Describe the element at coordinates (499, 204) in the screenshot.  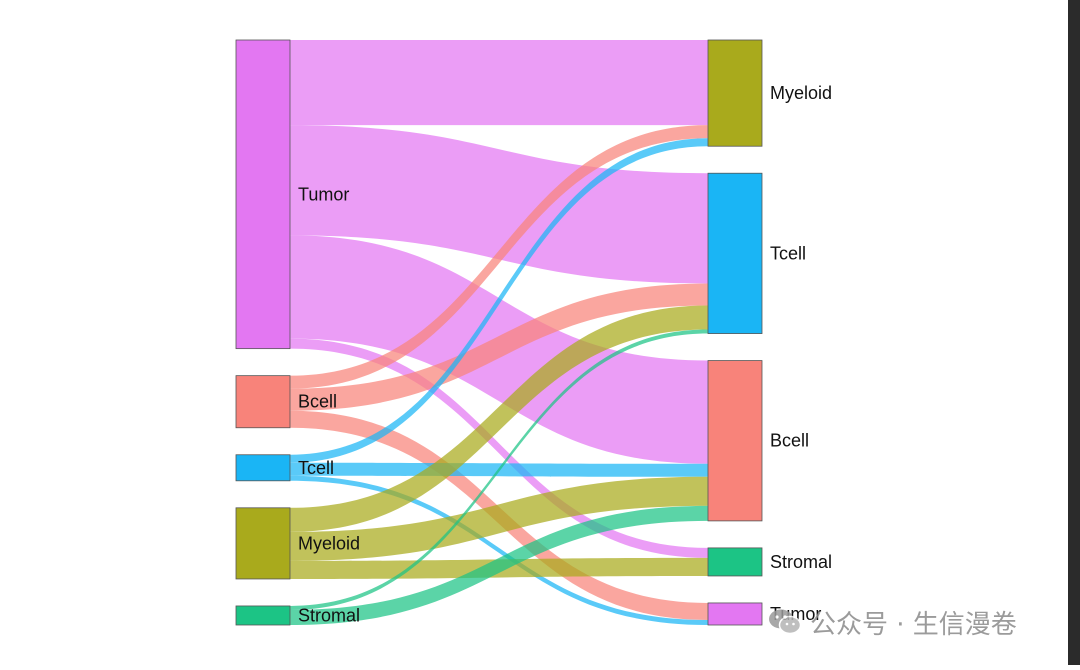
I see `flow-tumor-to-tcell` at that location.